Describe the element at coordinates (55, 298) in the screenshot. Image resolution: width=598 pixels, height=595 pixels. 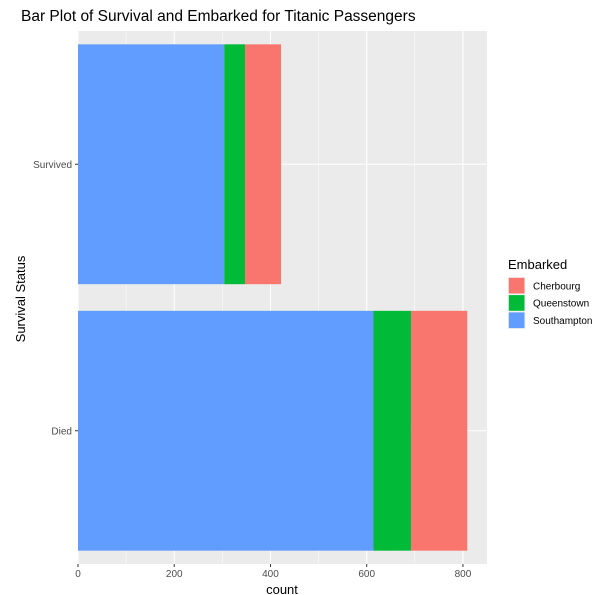
I see `y-axis: Died Survived` at that location.